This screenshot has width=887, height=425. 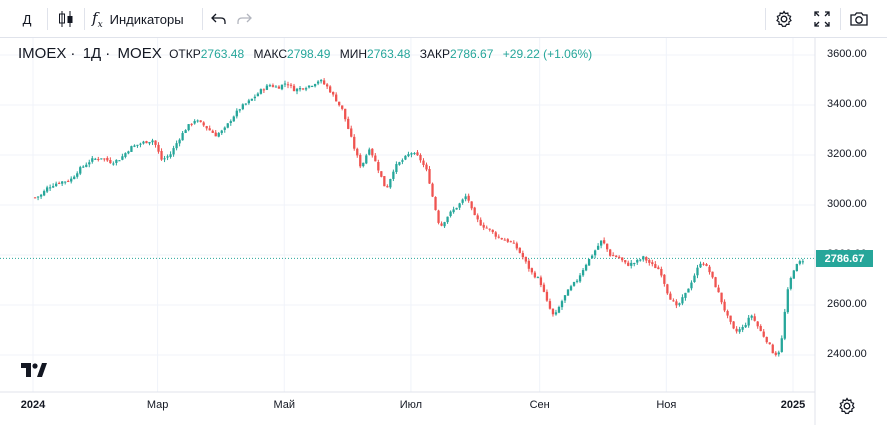 What do you see at coordinates (443, 19) in the screenshot?
I see `top-toolbar: Д fx Индикаторы` at bounding box center [443, 19].